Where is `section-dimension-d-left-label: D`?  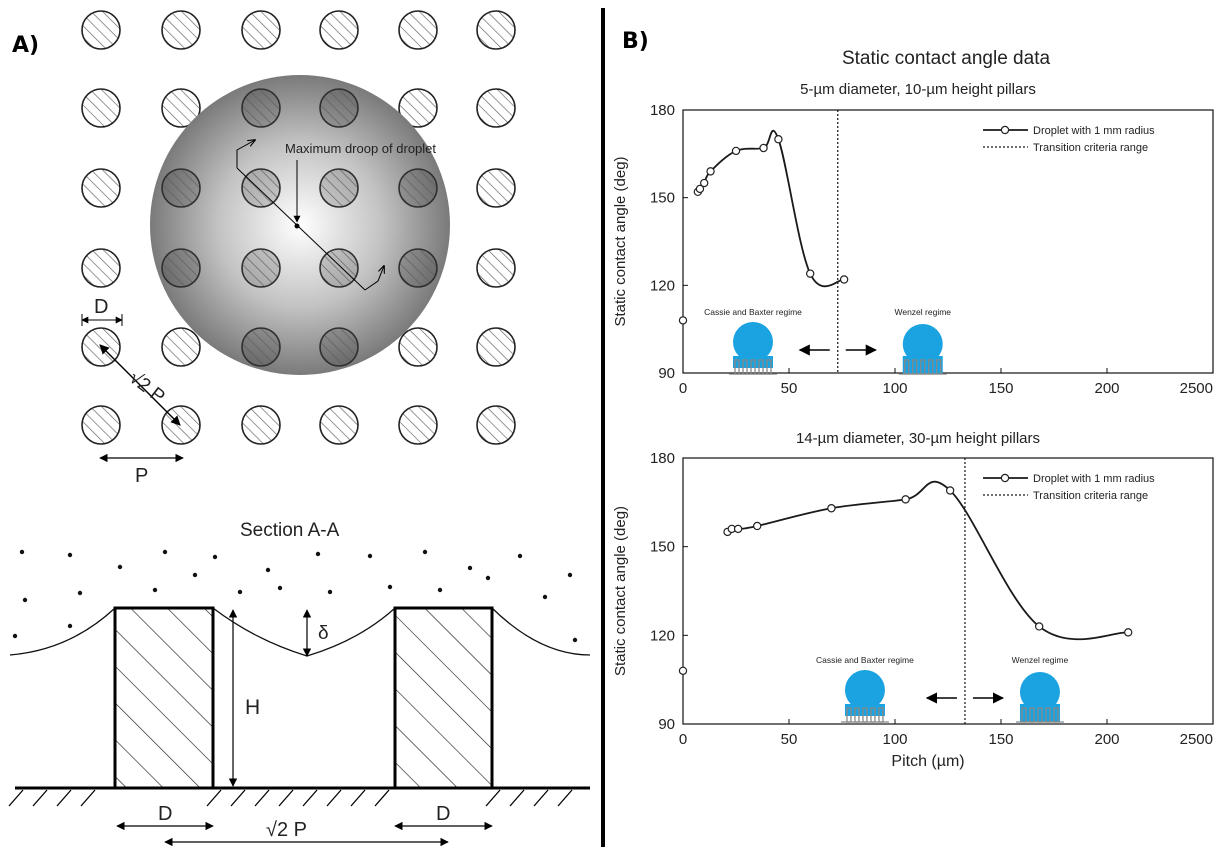
section-dimension-d-left-label: D is located at coordinates (165, 814).